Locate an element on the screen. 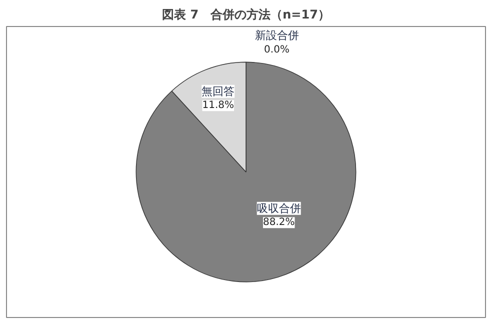 This screenshot has height=327, width=491. category-label: 新設合併 is located at coordinates (276, 35).